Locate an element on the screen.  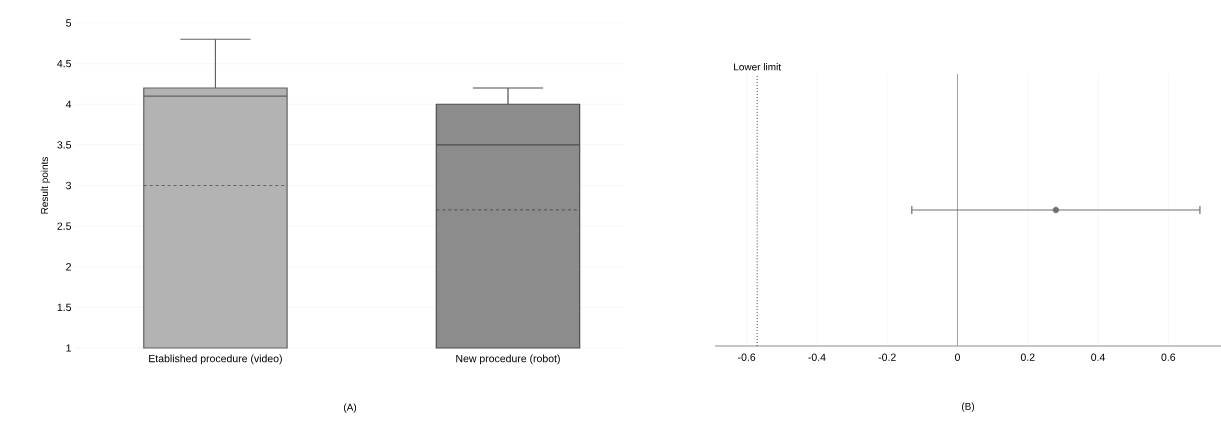
y-tick-label: 3.5 is located at coordinates (64, 145).